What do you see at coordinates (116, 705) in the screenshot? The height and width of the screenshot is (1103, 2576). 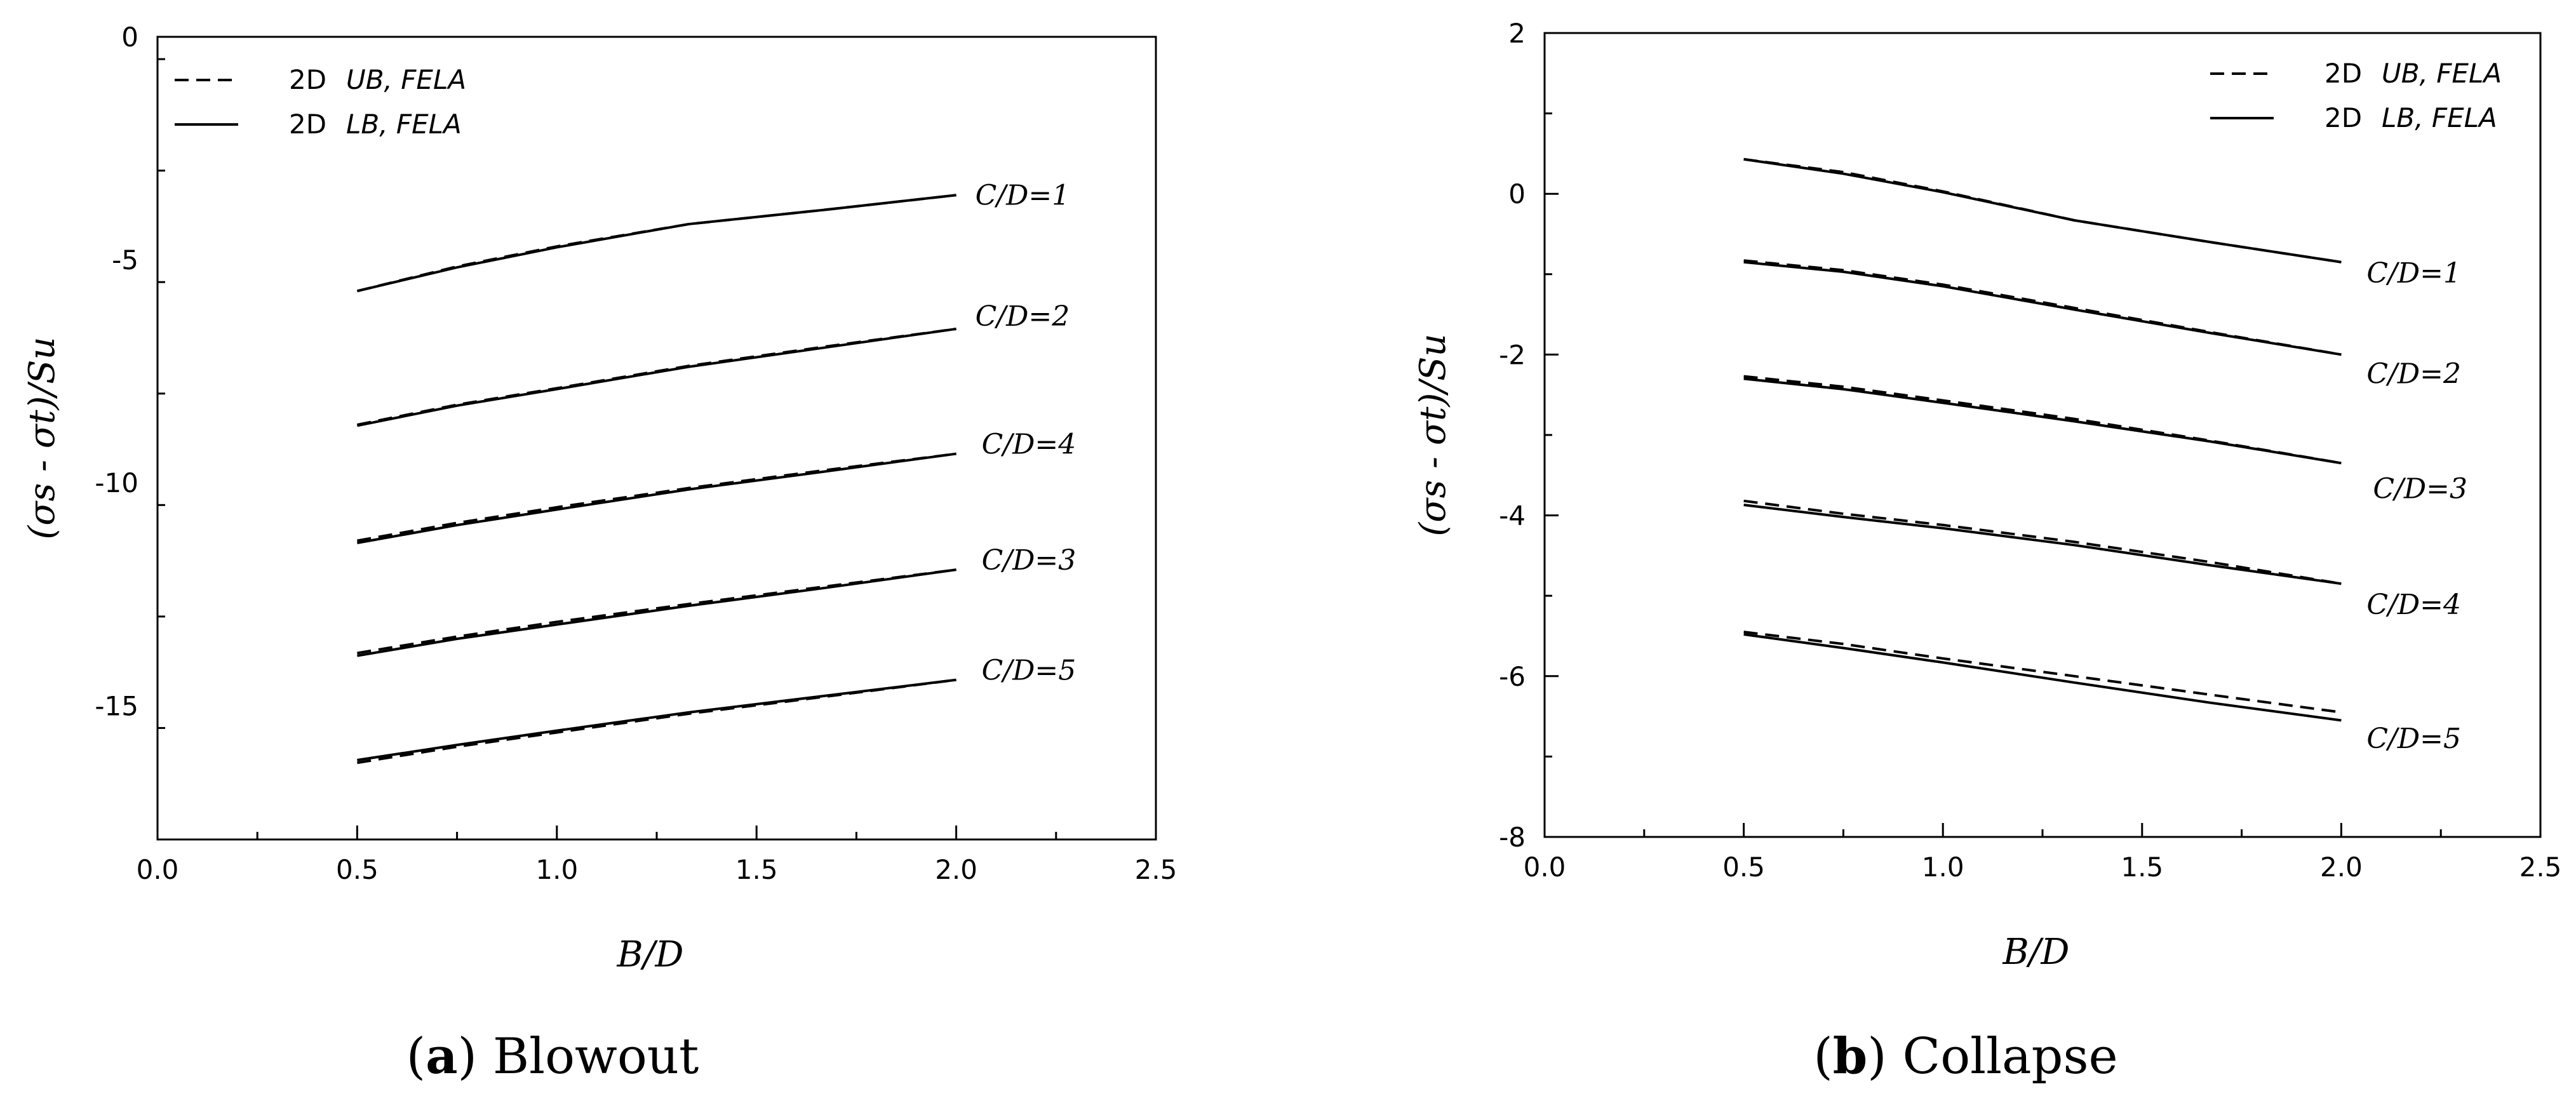 I see `y-tick-label: -15` at bounding box center [116, 705].